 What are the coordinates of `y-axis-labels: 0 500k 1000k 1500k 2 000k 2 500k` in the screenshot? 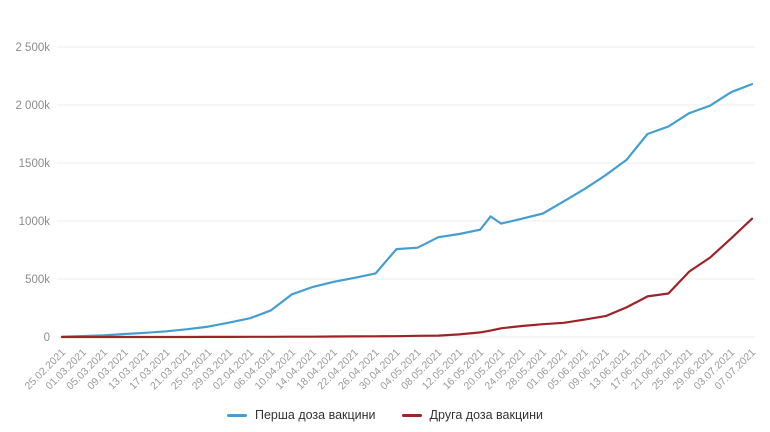 It's located at (32, 193).